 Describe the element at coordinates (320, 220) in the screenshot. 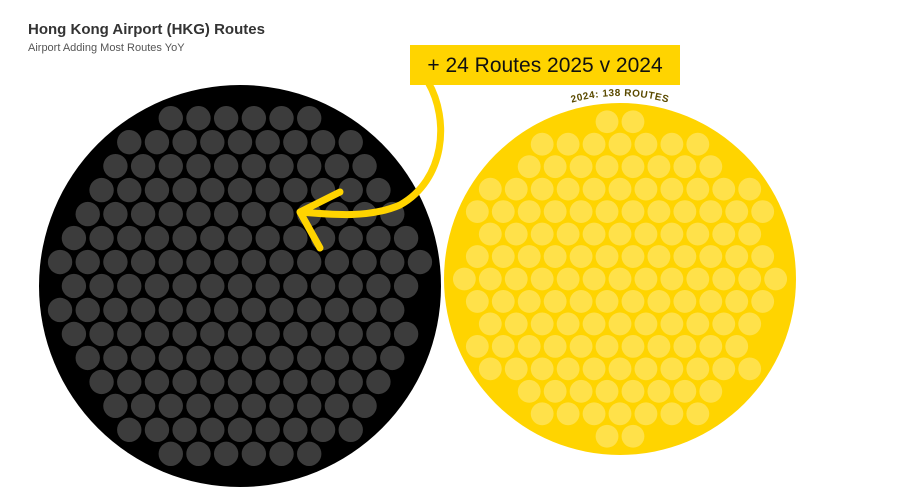

I see `annotation-arrowhead` at that location.